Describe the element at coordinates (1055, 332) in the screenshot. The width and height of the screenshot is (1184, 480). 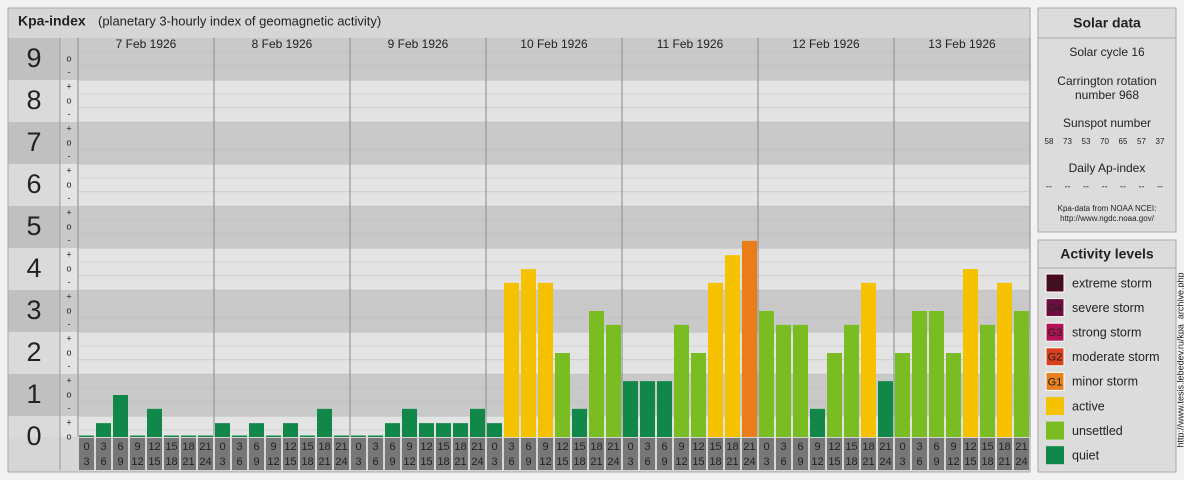
I see `legend-swatch` at that location.